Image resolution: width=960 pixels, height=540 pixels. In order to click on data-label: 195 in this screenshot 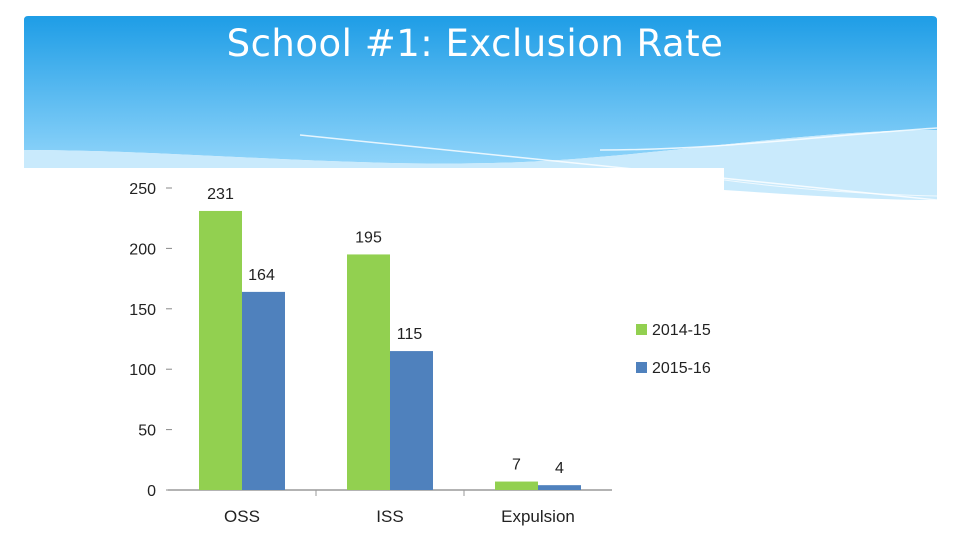, I will do `click(368, 237)`.